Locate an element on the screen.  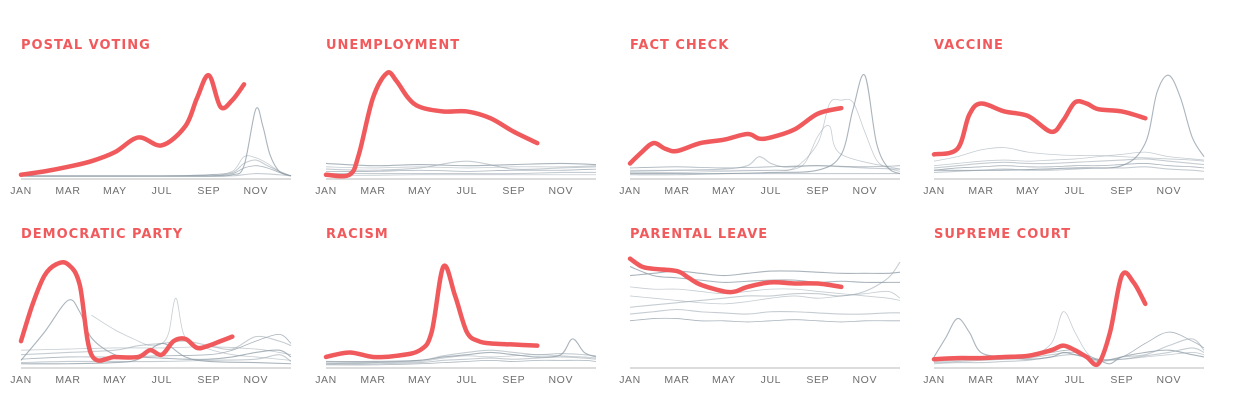
chart-panel: FACT CHECK JAN MAR MAY JUL SEP NOV is located at coordinates (769, 123).